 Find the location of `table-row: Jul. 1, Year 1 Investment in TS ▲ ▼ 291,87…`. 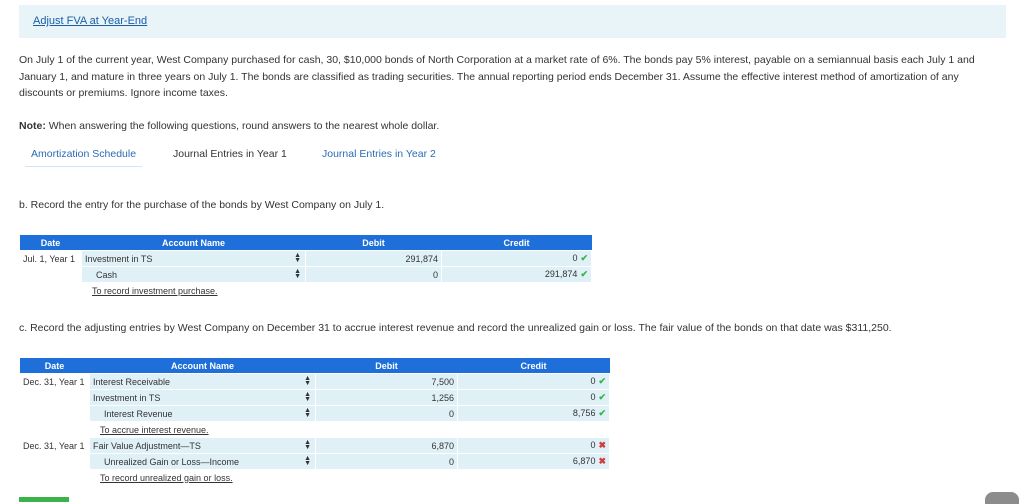

table-row: Jul. 1, Year 1 Investment in TS ▲ ▼ 291,87… is located at coordinates (305, 258).